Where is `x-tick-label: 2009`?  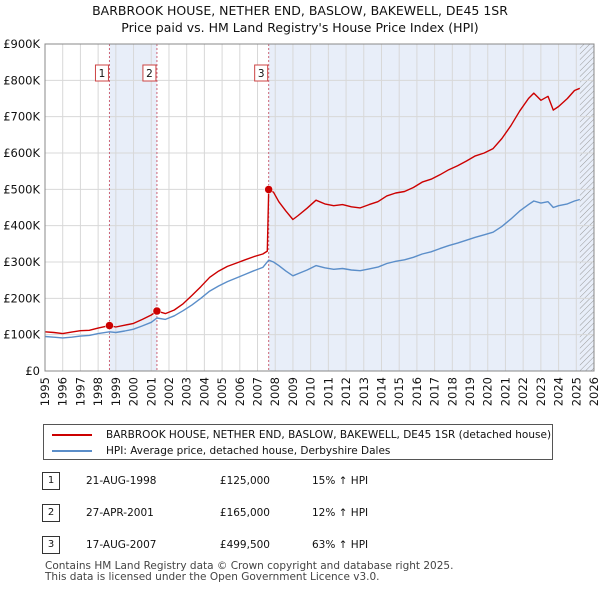 x-tick-label: 2009 is located at coordinates (293, 391).